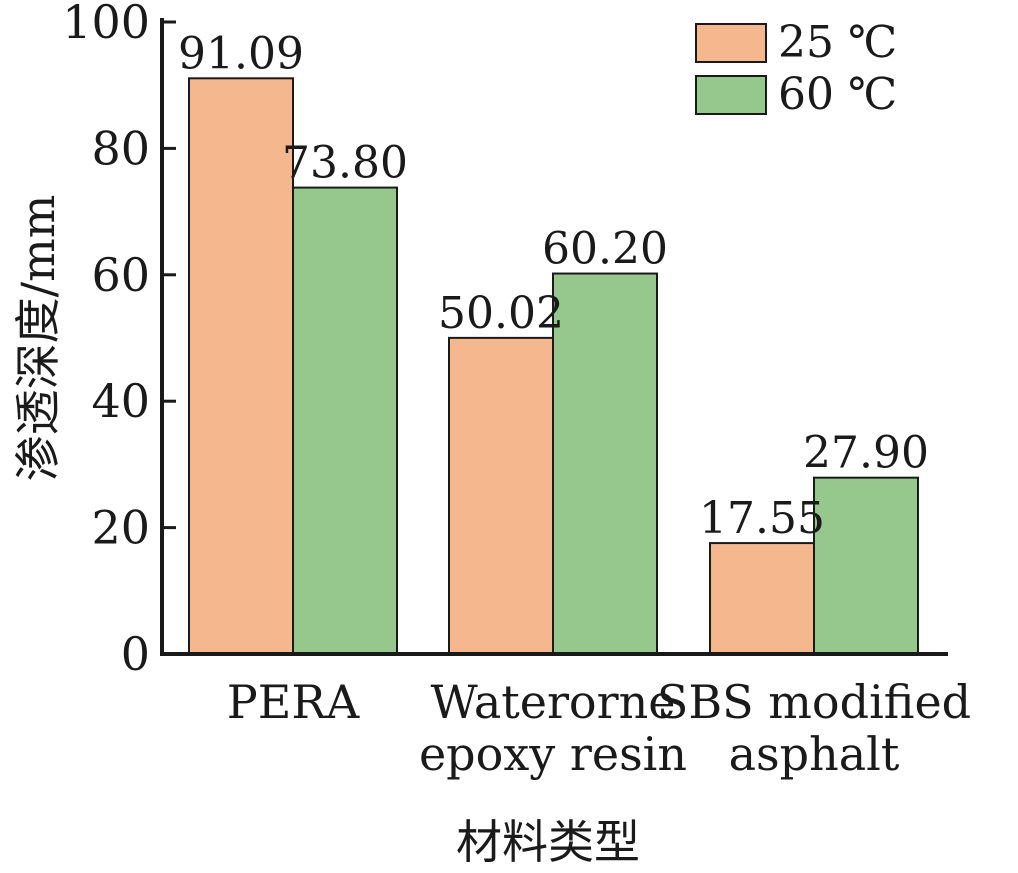 Image resolution: width=1018 pixels, height=873 pixels. What do you see at coordinates (38, 338) in the screenshot?
I see `y-axis-title: 渗透深度/mm` at bounding box center [38, 338].